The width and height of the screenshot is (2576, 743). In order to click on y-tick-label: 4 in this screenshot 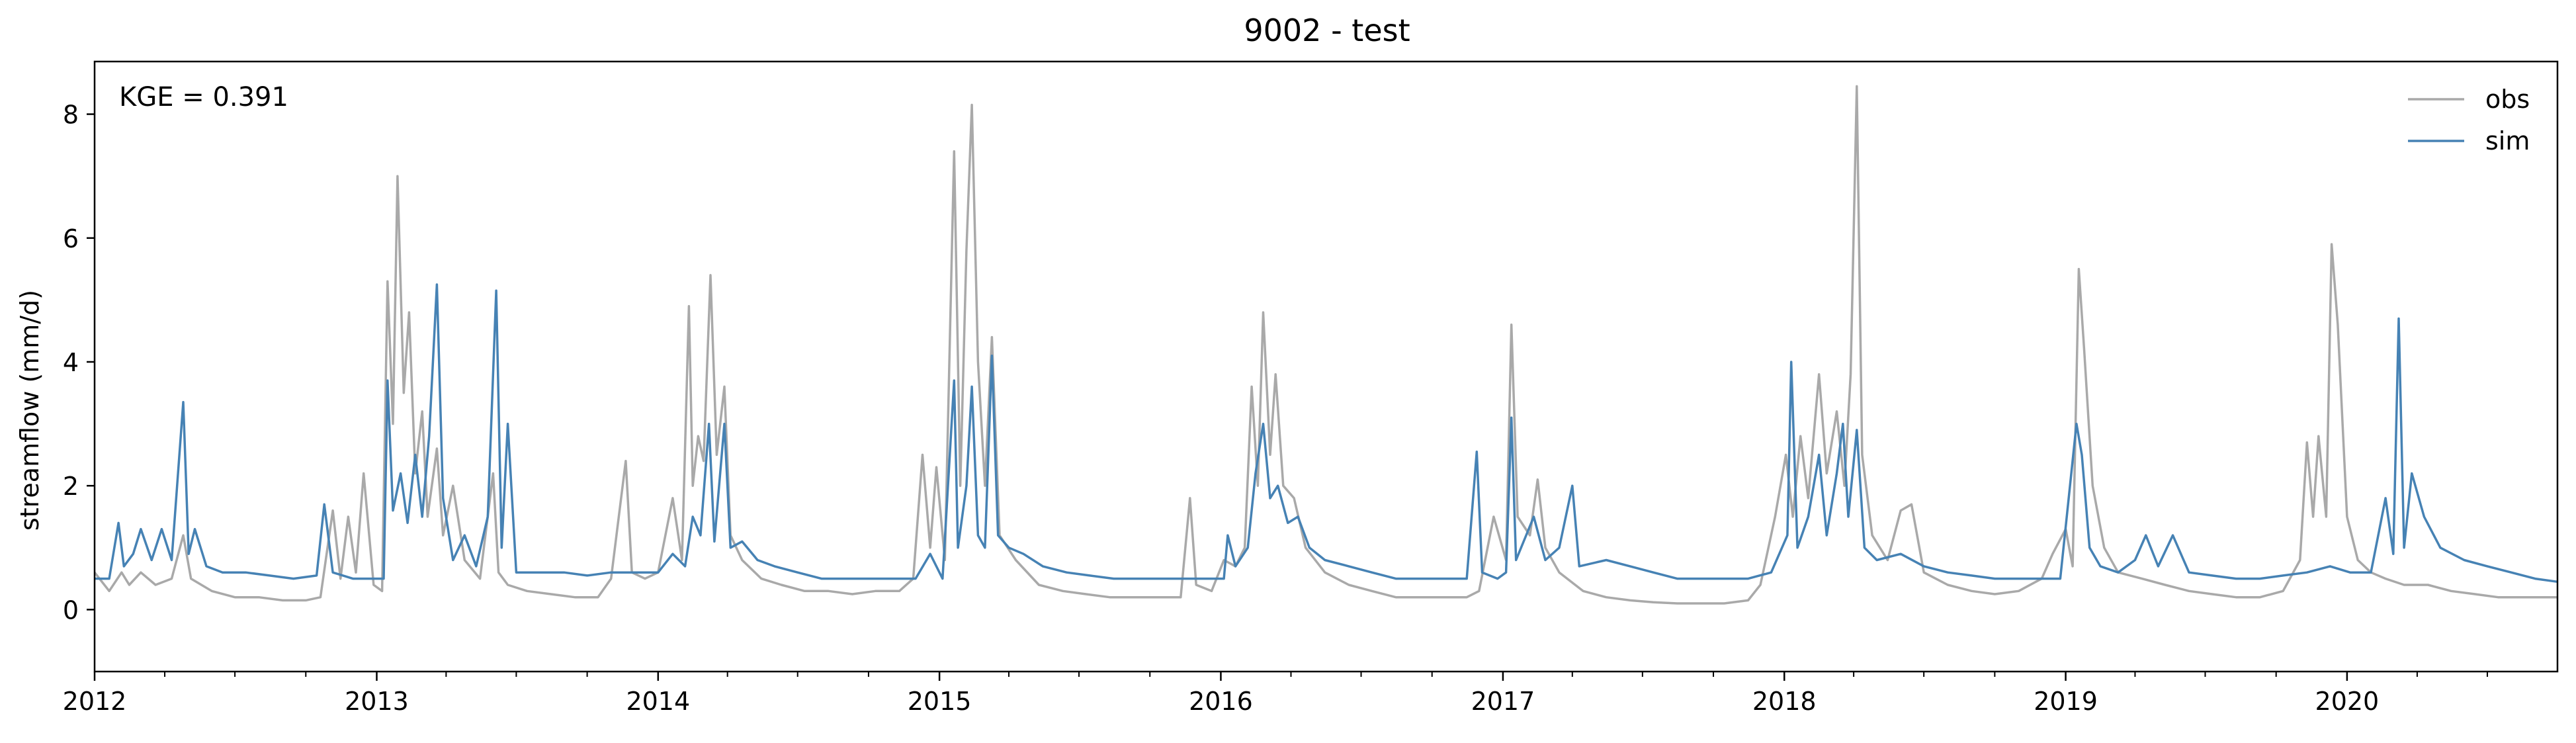, I will do `click(71, 362)`.